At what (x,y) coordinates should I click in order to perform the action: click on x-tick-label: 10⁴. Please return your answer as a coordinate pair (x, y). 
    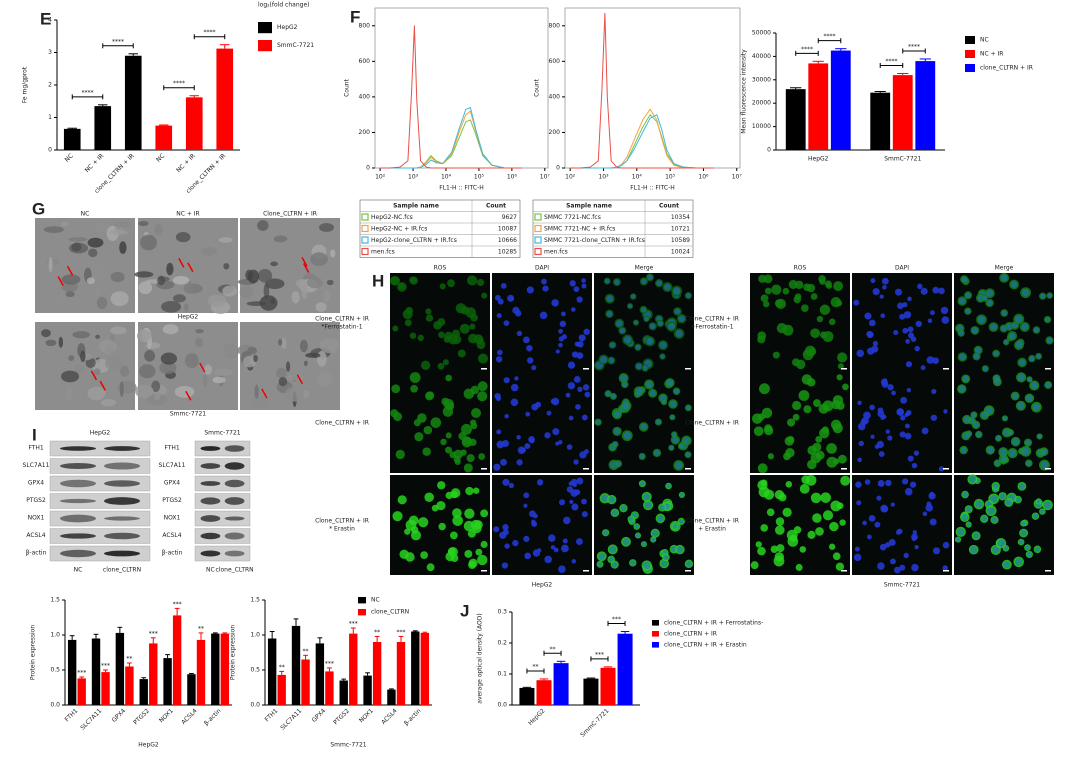
    Looking at the image, I should click on (446, 177).